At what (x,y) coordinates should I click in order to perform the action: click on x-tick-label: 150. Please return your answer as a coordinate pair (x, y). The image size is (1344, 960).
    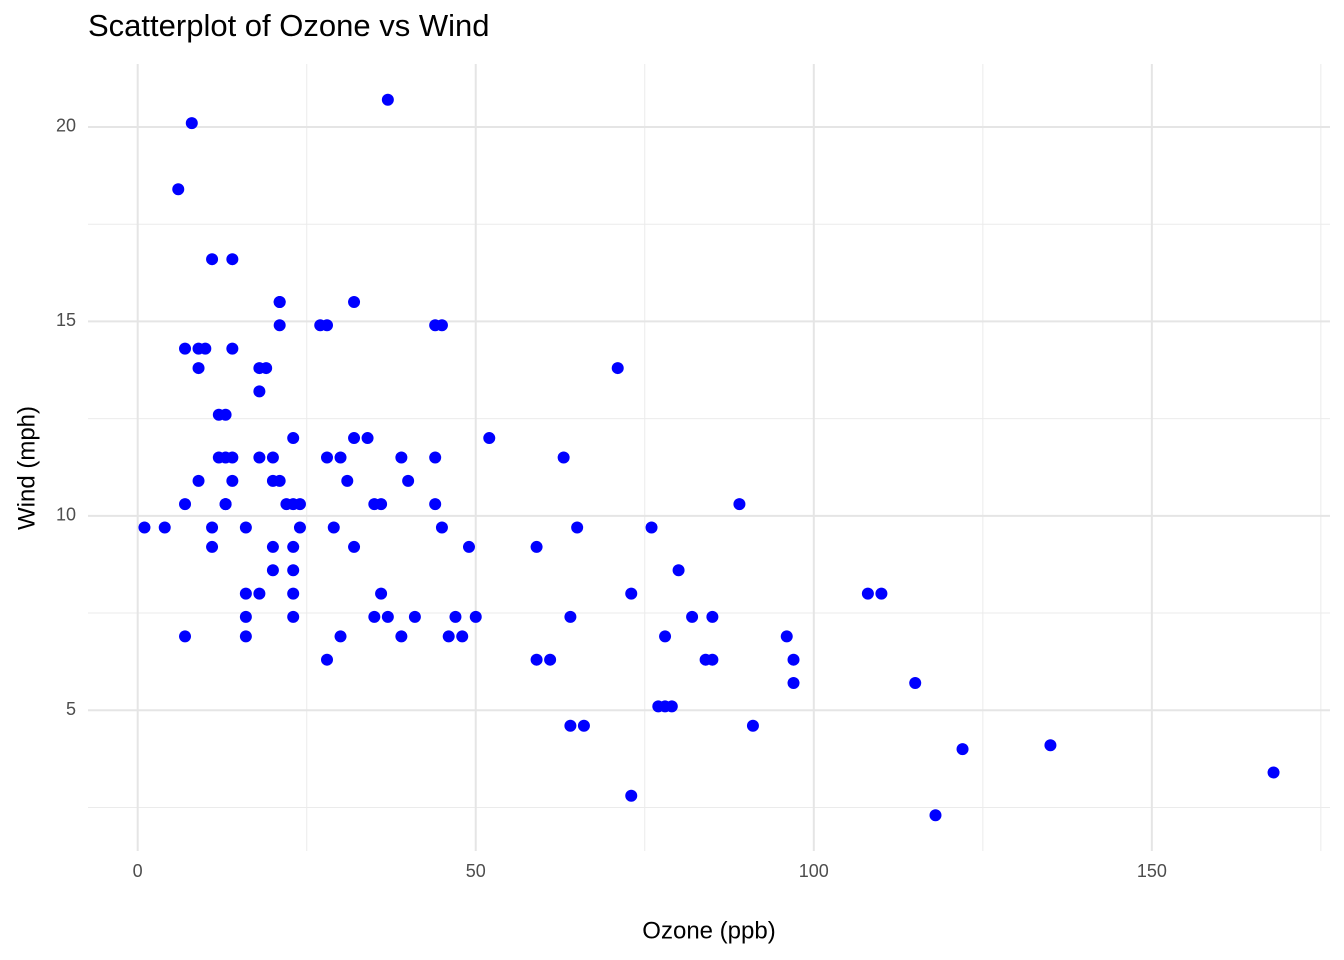
    Looking at the image, I should click on (1152, 871).